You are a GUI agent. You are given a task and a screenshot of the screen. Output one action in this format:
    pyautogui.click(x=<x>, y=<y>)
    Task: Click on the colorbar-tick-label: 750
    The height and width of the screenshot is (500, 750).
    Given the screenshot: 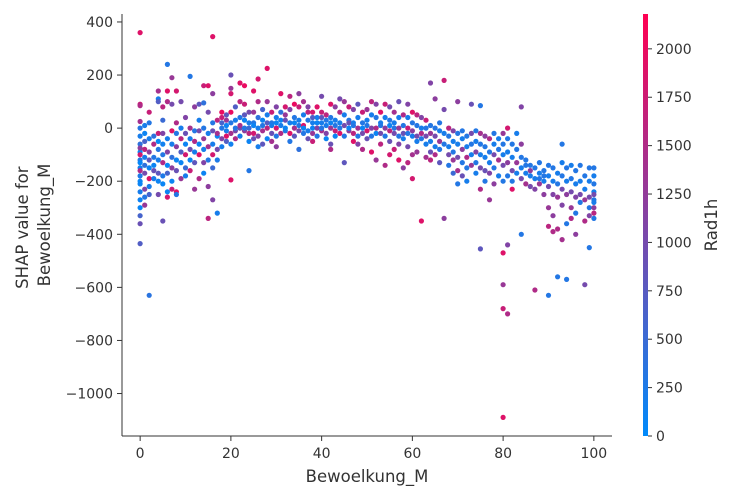 What is the action you would take?
    pyautogui.click(x=669, y=292)
    